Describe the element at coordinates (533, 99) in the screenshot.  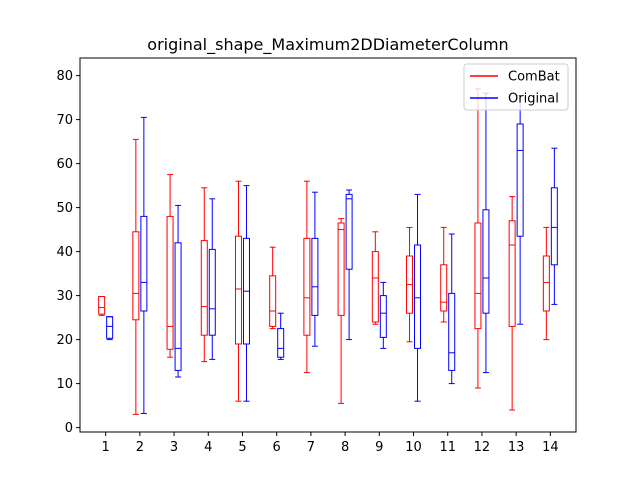
I see `legend-label-original: Original` at that location.